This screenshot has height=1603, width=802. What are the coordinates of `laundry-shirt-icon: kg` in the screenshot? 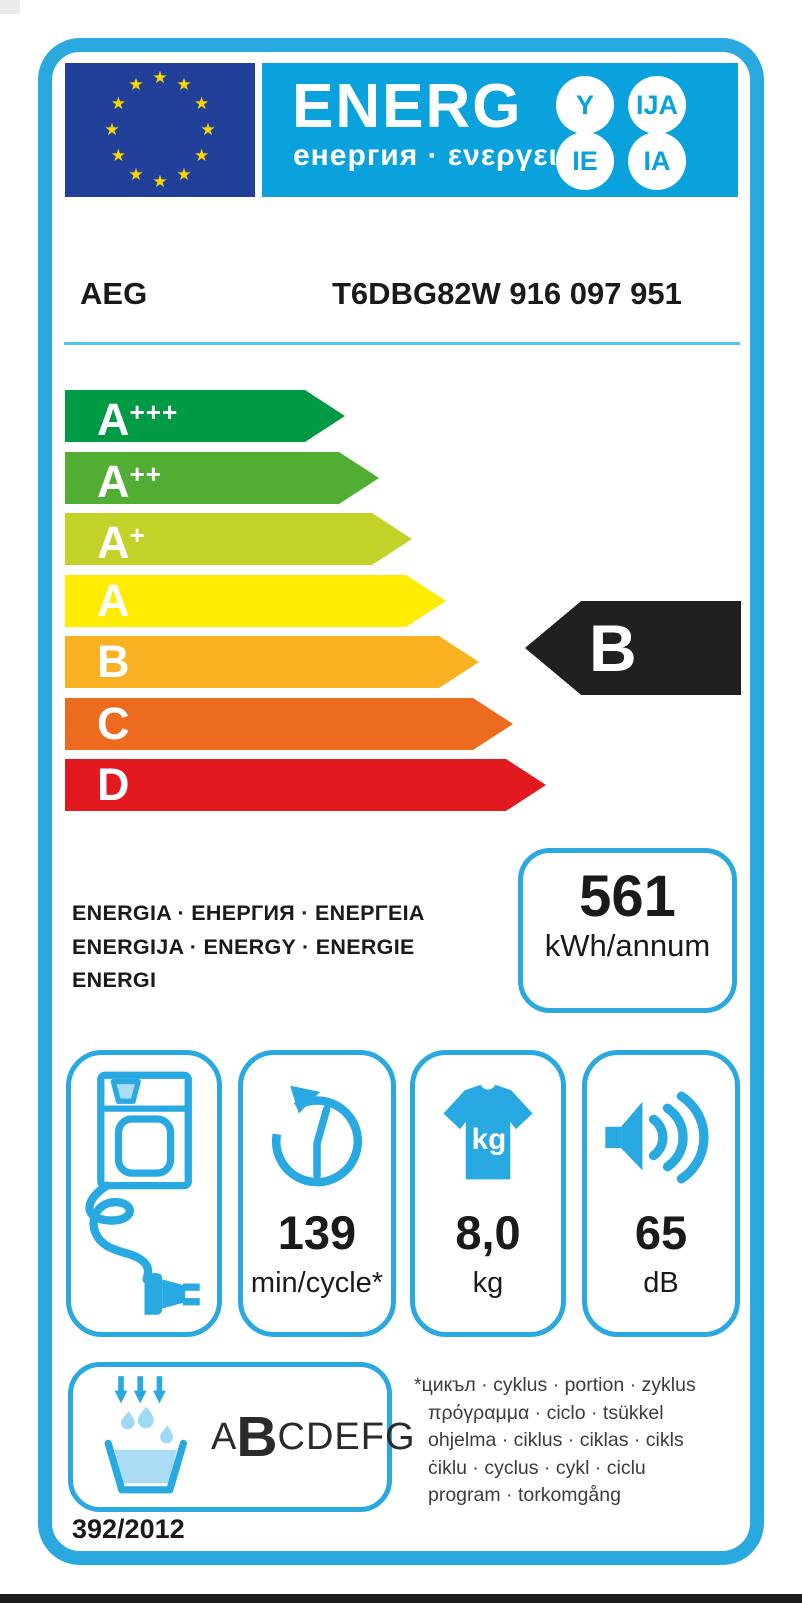 It's located at (488, 1133).